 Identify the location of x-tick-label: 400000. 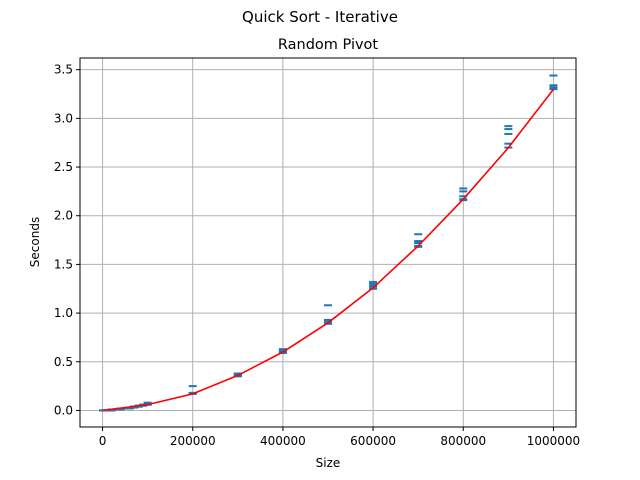
(283, 441).